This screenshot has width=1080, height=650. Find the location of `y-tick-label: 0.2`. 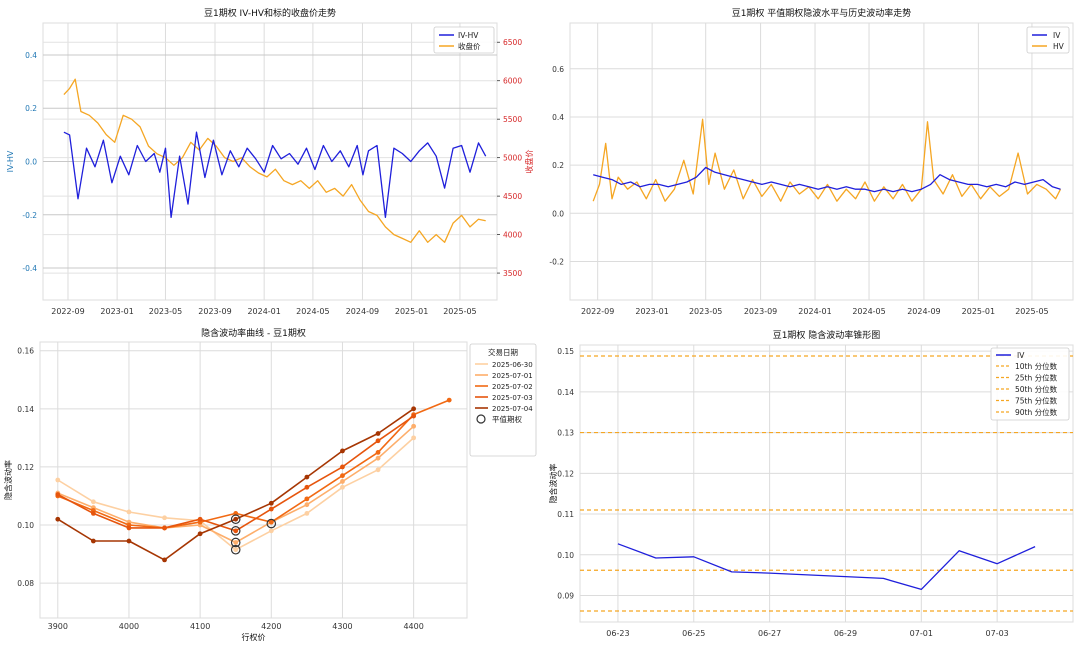

y-tick-label: 0.2 is located at coordinates (558, 165).